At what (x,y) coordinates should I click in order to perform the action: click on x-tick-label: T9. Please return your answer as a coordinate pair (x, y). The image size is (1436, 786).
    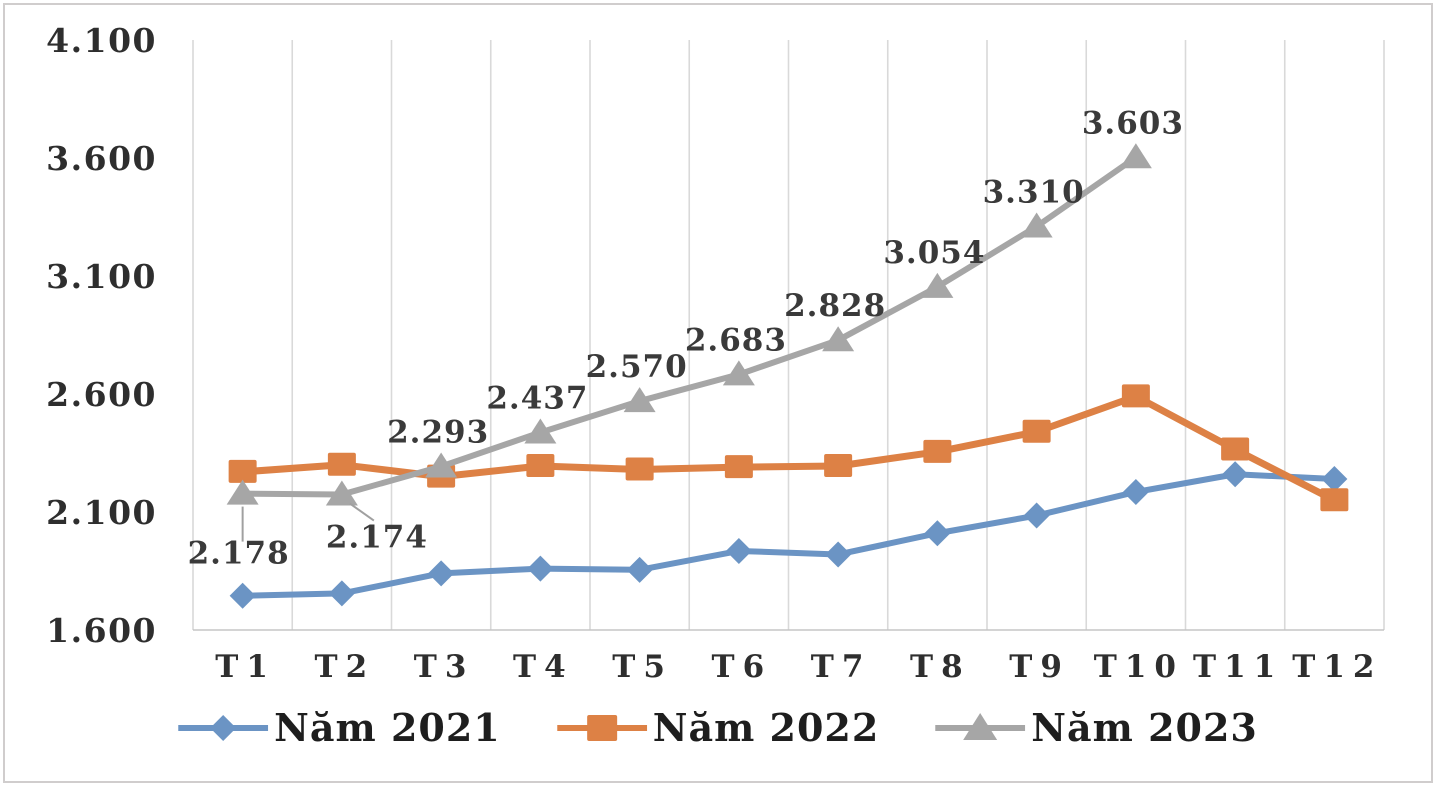
    Looking at the image, I should click on (1039, 667).